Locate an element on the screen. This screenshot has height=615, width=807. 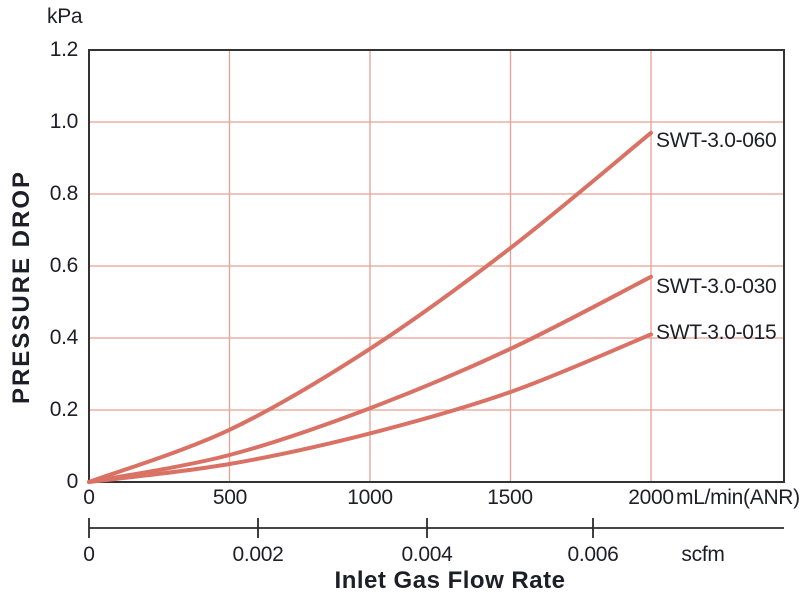
y-tick-label: 1.0 is located at coordinates (64, 121).